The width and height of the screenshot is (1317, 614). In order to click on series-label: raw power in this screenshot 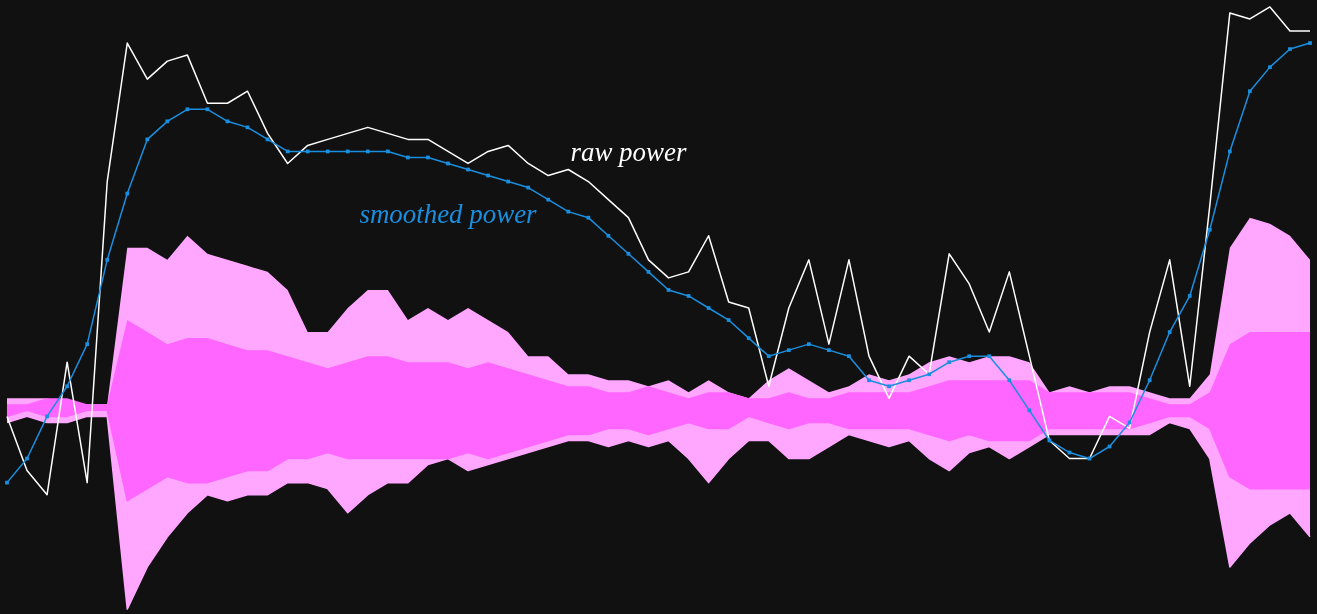, I will do `click(628, 151)`.